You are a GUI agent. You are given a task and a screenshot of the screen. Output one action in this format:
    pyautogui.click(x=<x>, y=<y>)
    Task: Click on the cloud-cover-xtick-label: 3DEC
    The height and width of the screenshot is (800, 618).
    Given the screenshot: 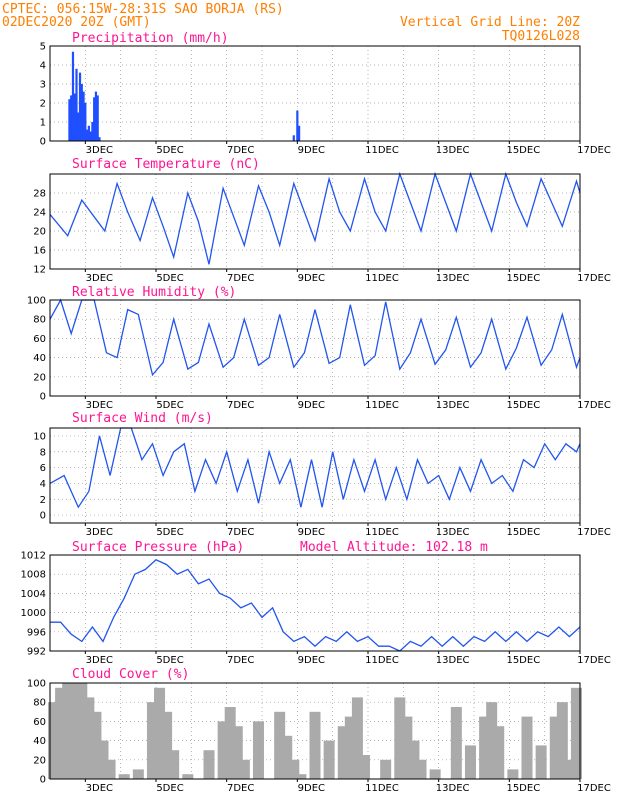 What is the action you would take?
    pyautogui.click(x=99, y=788)
    